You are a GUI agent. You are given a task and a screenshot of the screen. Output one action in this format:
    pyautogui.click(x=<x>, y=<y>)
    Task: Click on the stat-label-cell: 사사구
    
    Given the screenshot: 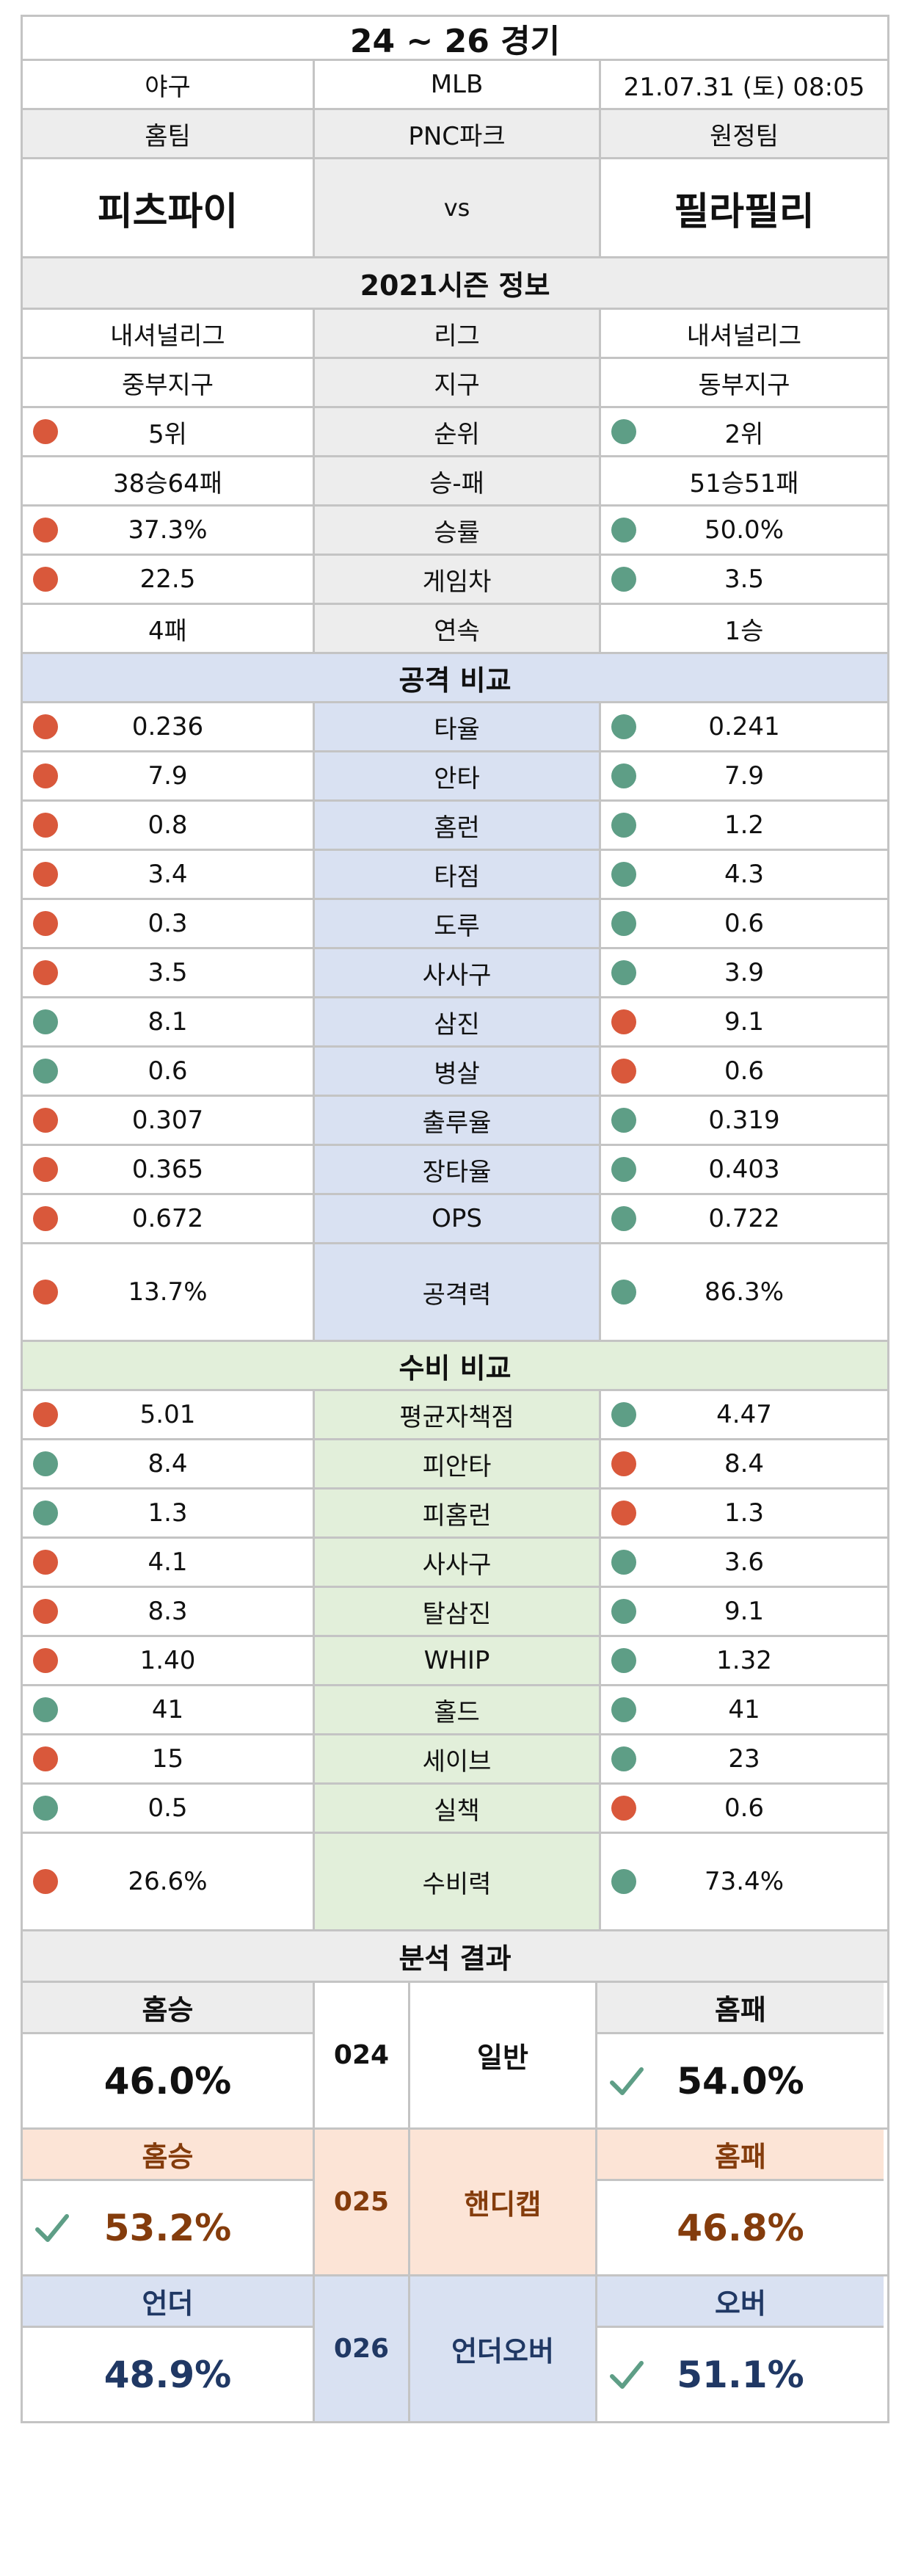 What is the action you would take?
    pyautogui.click(x=457, y=1563)
    